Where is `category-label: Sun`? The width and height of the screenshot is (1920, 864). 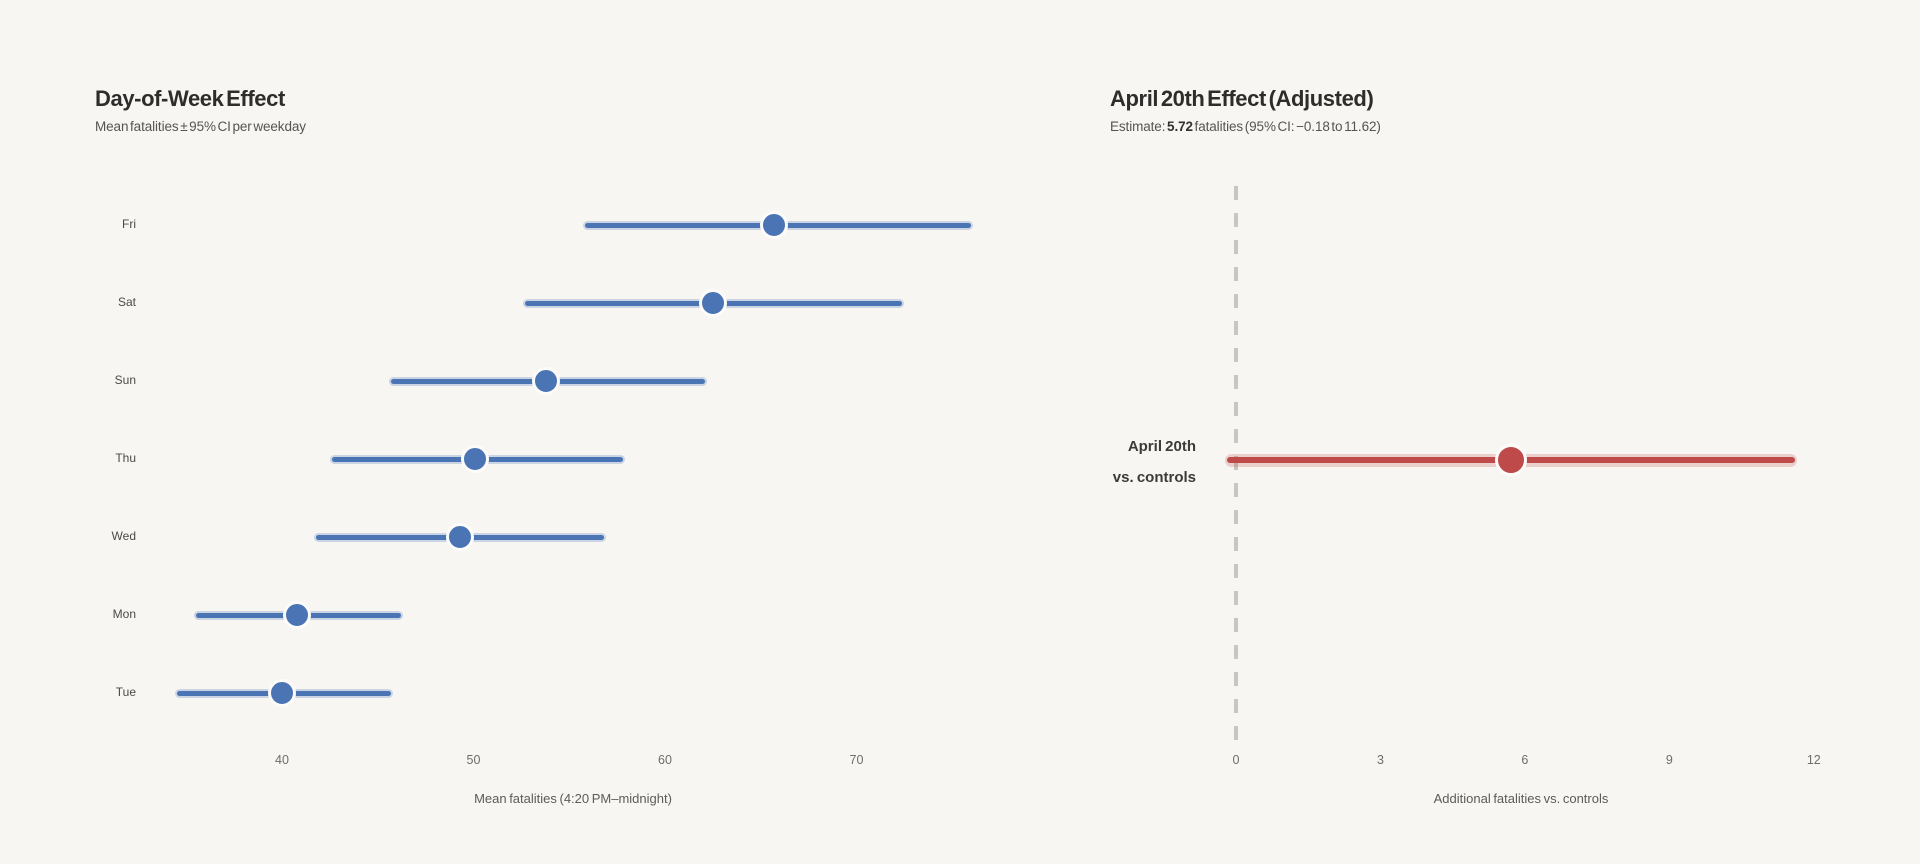 category-label: Sun is located at coordinates (125, 380).